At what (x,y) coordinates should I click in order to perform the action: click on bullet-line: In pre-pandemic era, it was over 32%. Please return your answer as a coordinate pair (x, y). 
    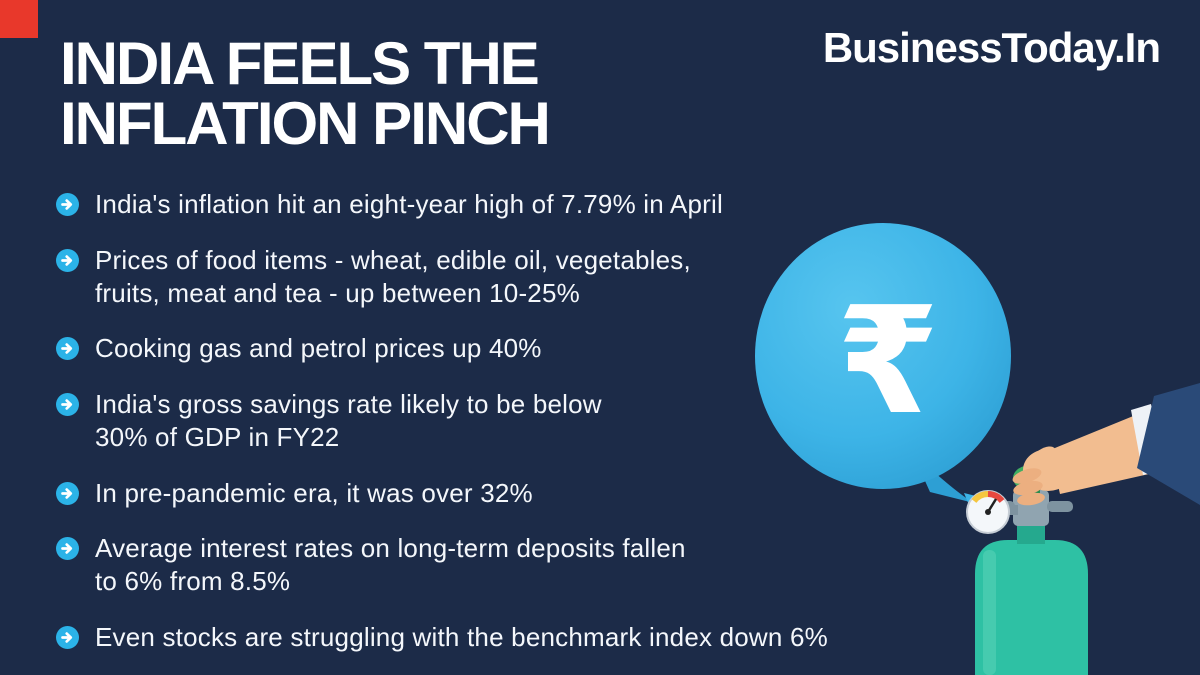
    Looking at the image, I should click on (314, 492).